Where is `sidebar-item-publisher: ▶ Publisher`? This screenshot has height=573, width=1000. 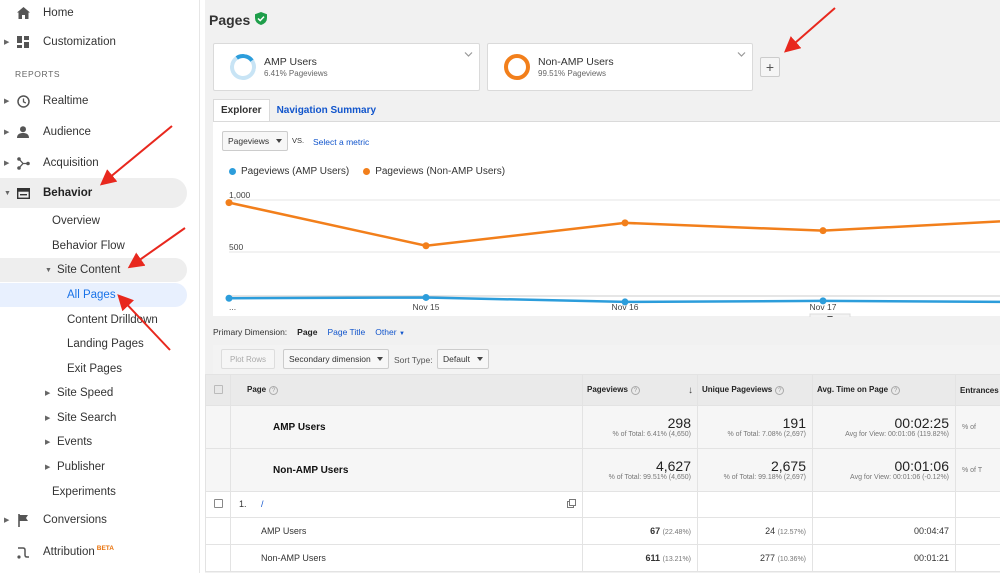
sidebar-item-publisher: ▶ Publisher is located at coordinates (93, 467).